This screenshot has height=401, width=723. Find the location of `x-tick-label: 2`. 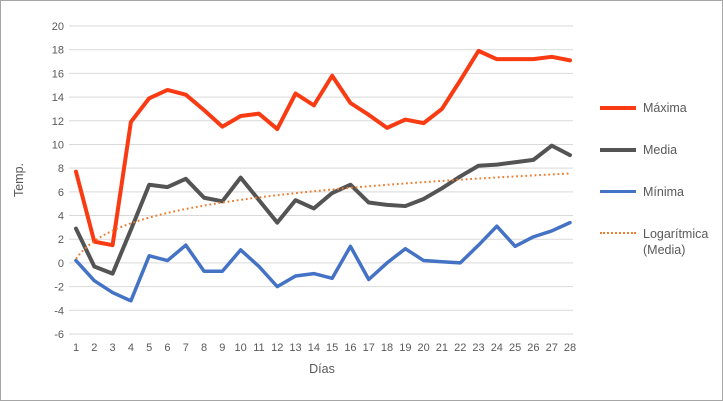

x-tick-label: 2 is located at coordinates (94, 348).